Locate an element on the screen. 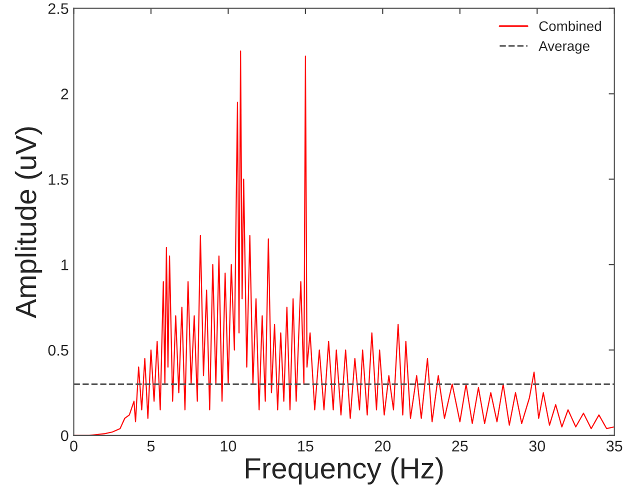 The image size is (625, 492). y-axis-title: Amplitude (uV) is located at coordinates (28, 222).